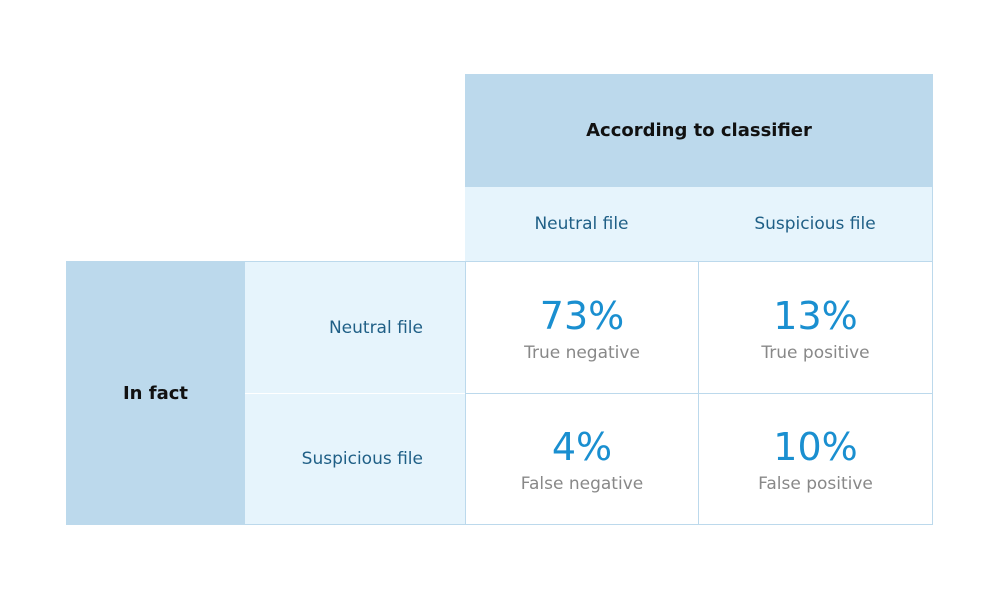  Describe the element at coordinates (355, 327) in the screenshot. I see `row-header: Neutral file` at that location.